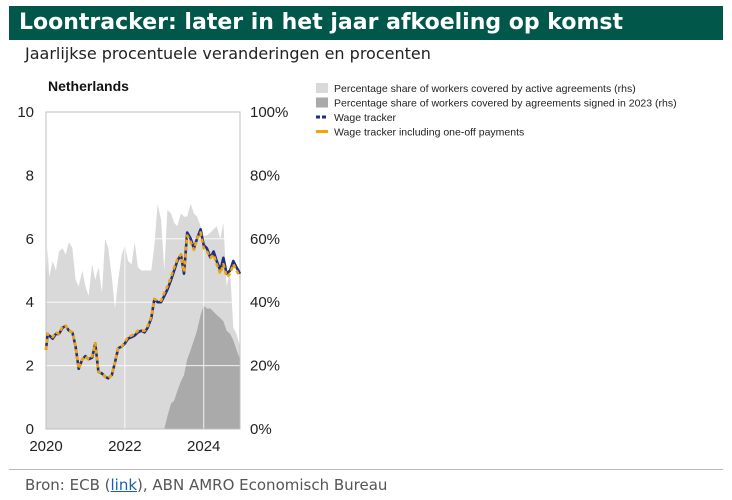 Image resolution: width=732 pixels, height=500 pixels. What do you see at coordinates (30, 429) in the screenshot?
I see `y-left-tick-label: 0` at bounding box center [30, 429].